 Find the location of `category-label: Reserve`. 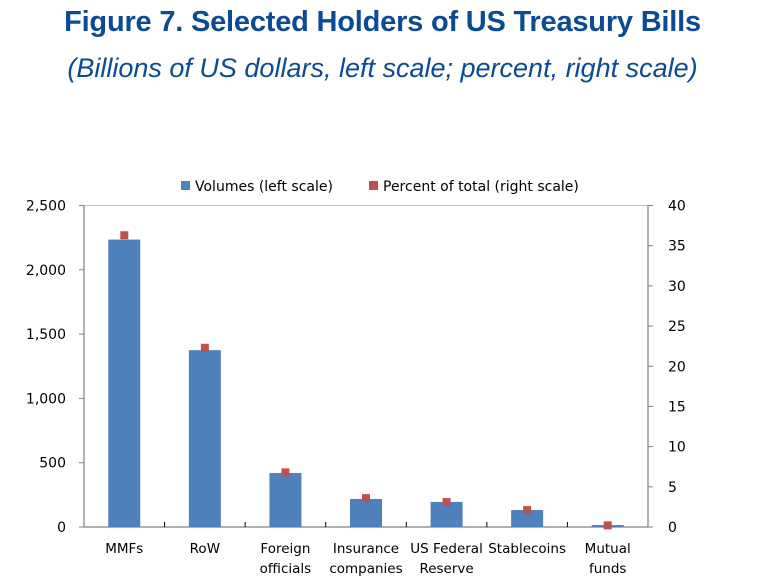

category-label: Reserve is located at coordinates (446, 569).